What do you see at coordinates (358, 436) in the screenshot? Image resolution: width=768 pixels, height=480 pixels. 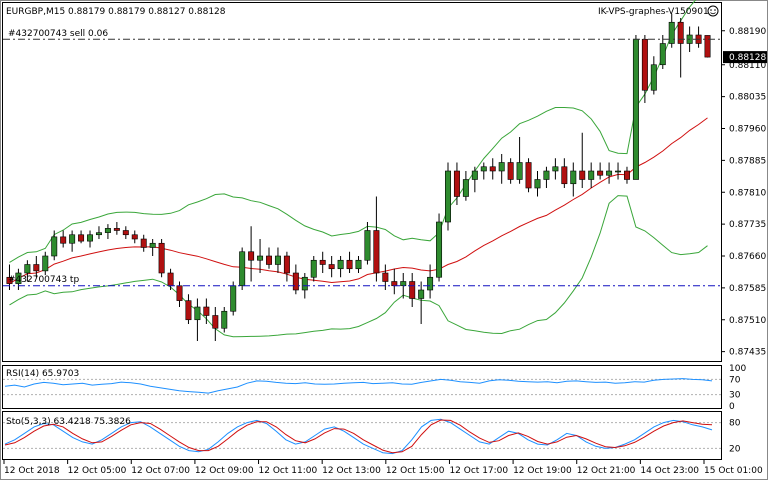 I see `stoch-signal-line` at bounding box center [358, 436].